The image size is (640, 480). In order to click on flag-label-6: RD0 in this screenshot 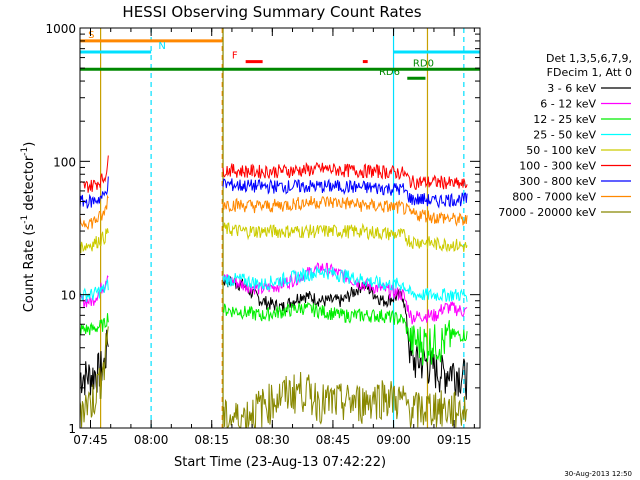, I will do `click(423, 63)`.